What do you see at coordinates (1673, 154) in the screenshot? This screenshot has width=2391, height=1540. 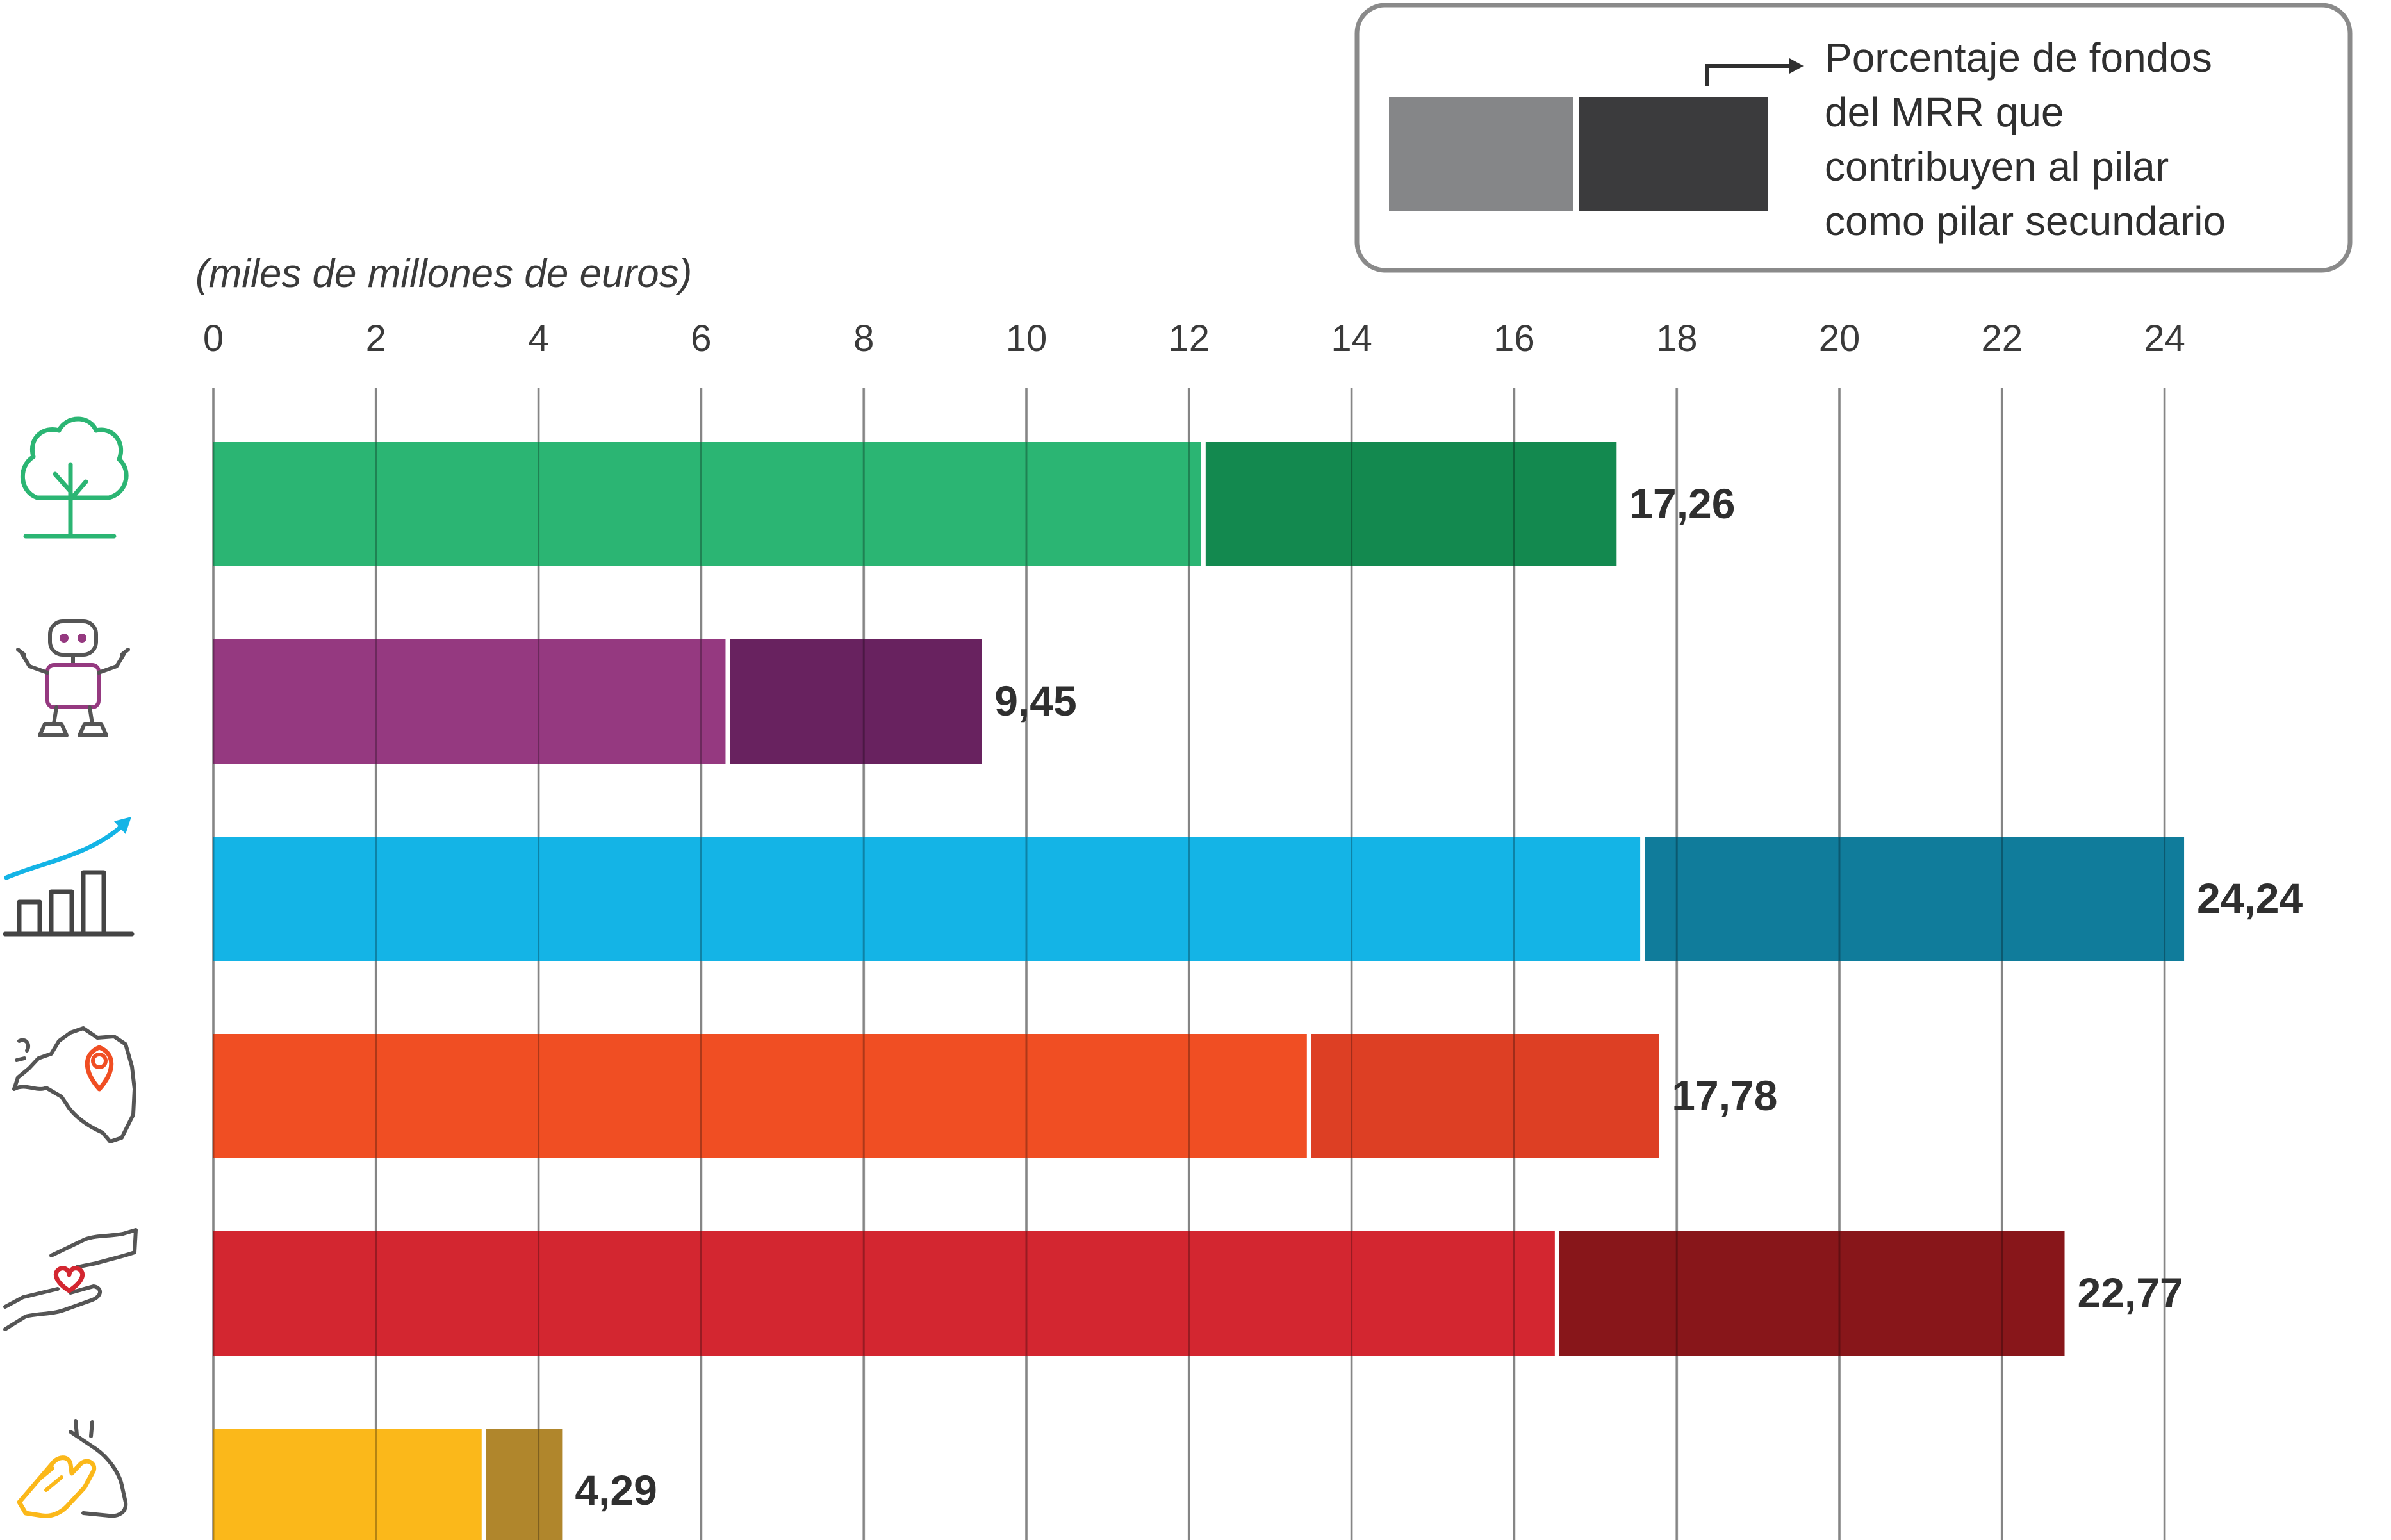 I see `legend-swatch-secondary` at bounding box center [1673, 154].